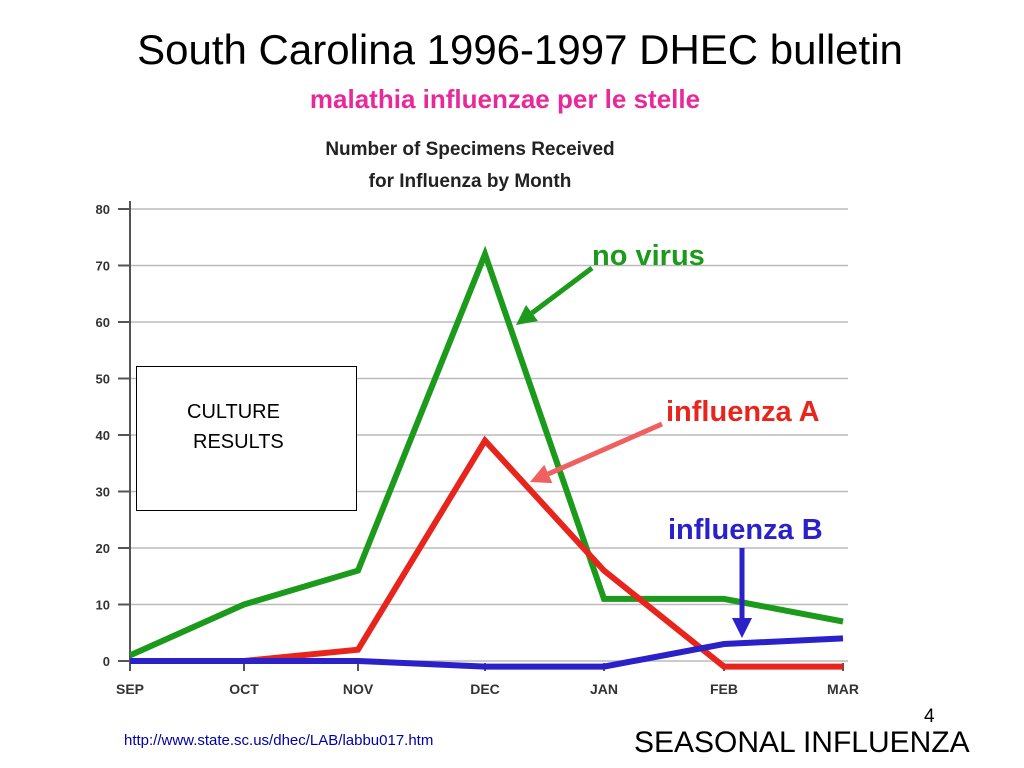 The image size is (1024, 768). I want to click on slide-number: 4, so click(929, 716).